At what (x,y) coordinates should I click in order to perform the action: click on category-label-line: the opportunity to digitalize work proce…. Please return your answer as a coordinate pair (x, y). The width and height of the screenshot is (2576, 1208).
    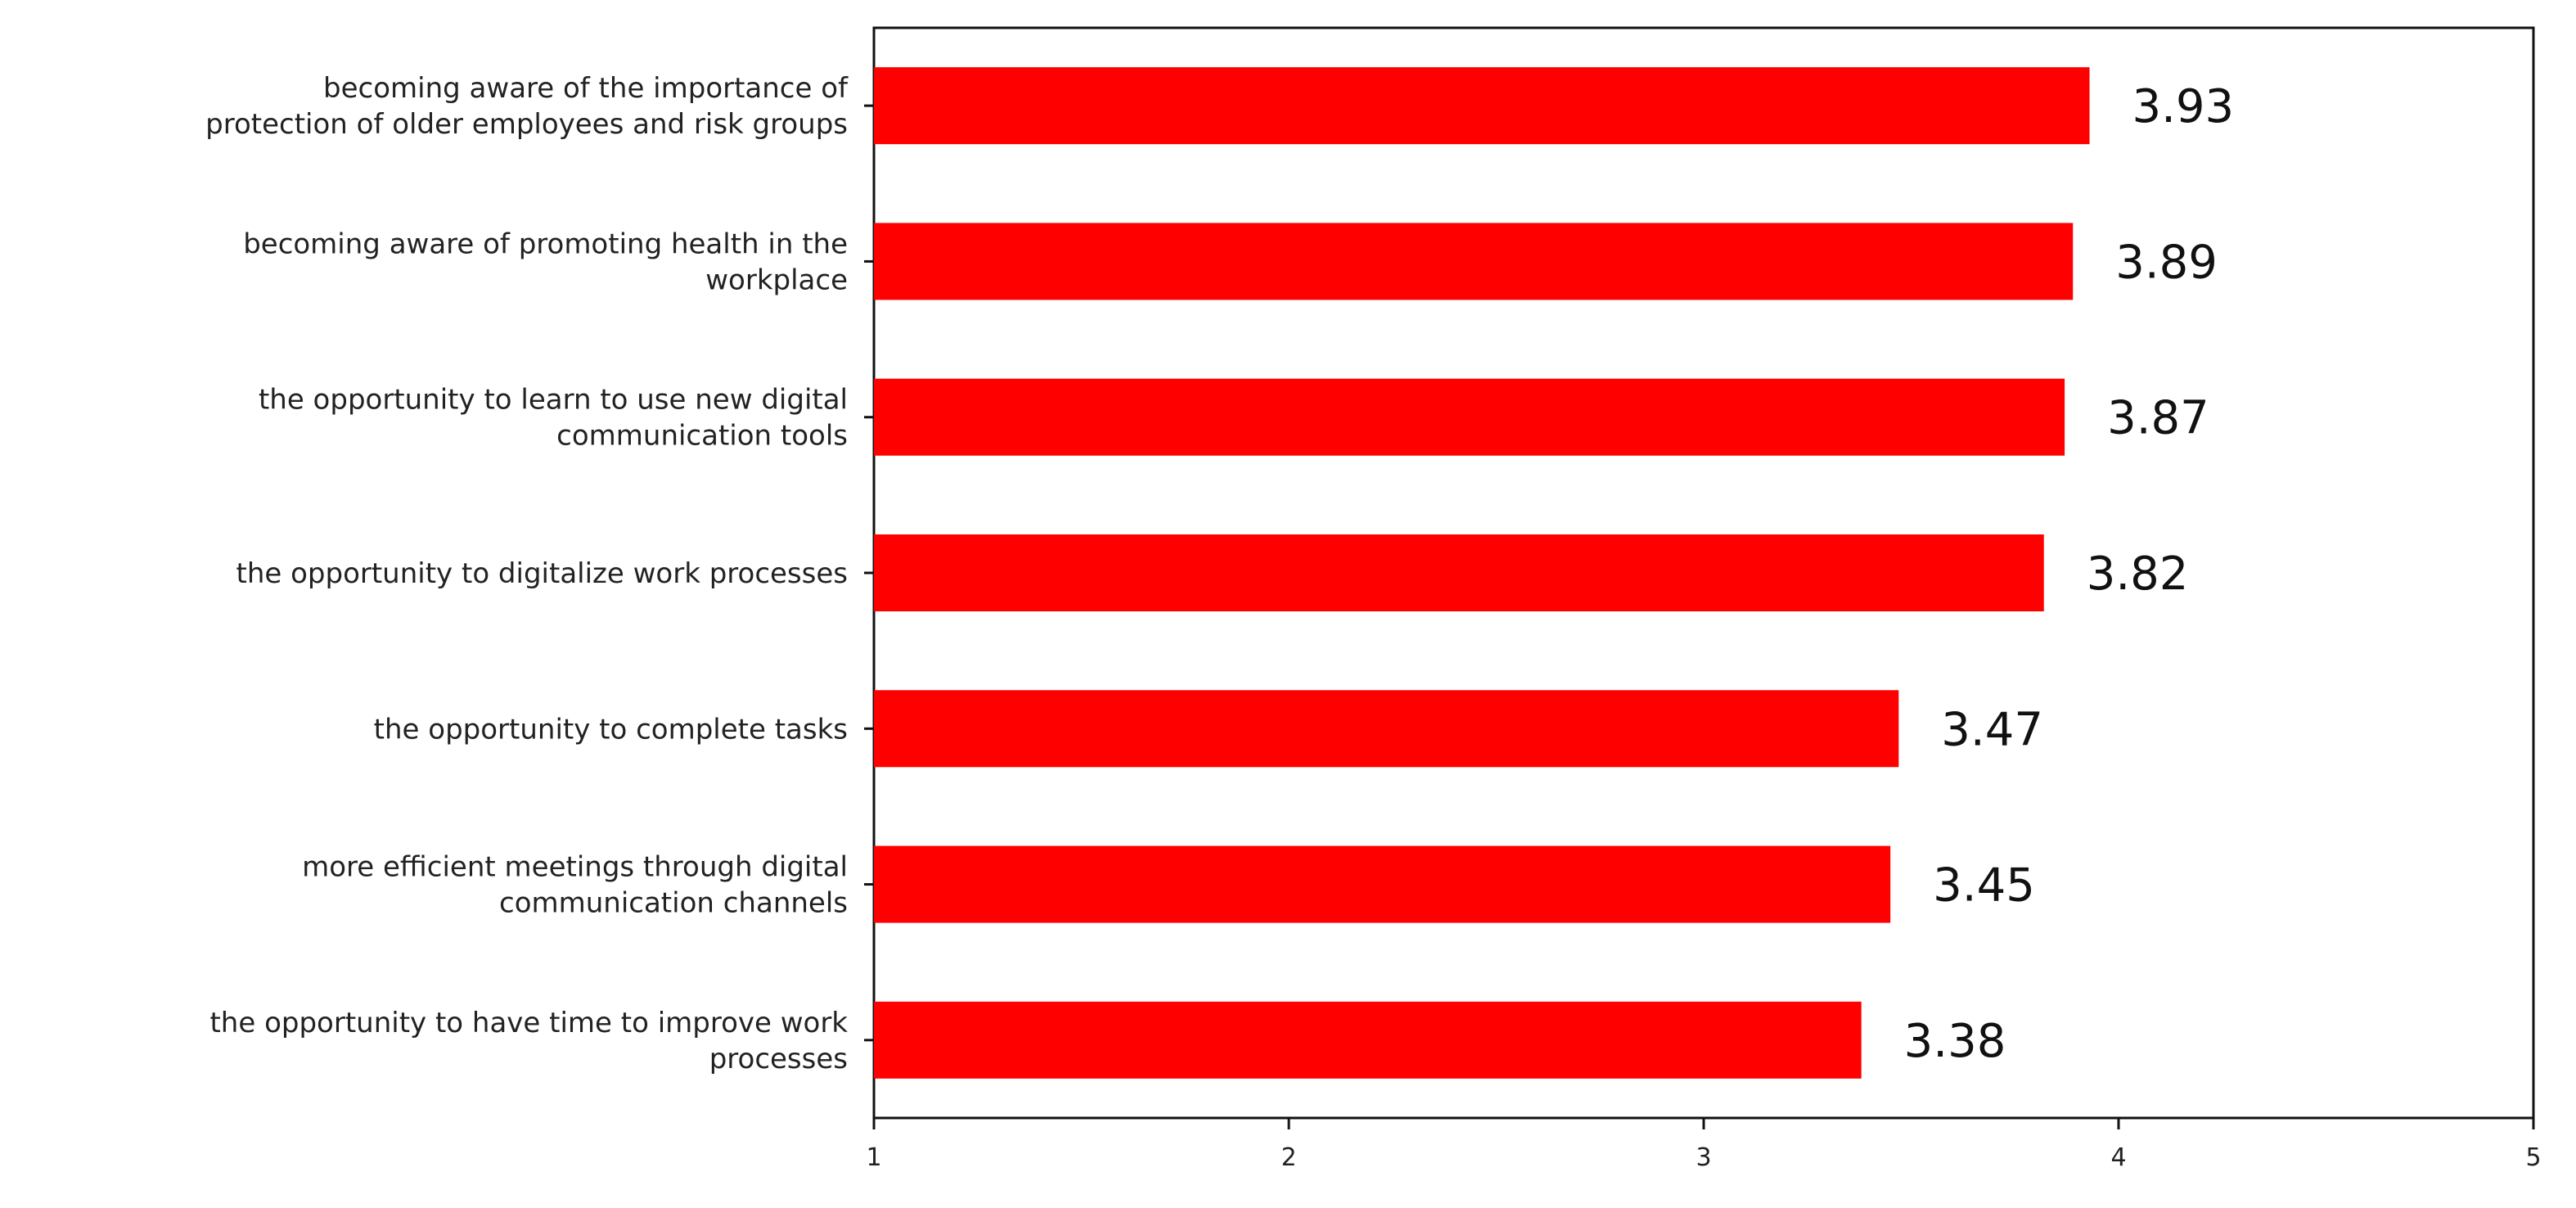
    Looking at the image, I should click on (542, 573).